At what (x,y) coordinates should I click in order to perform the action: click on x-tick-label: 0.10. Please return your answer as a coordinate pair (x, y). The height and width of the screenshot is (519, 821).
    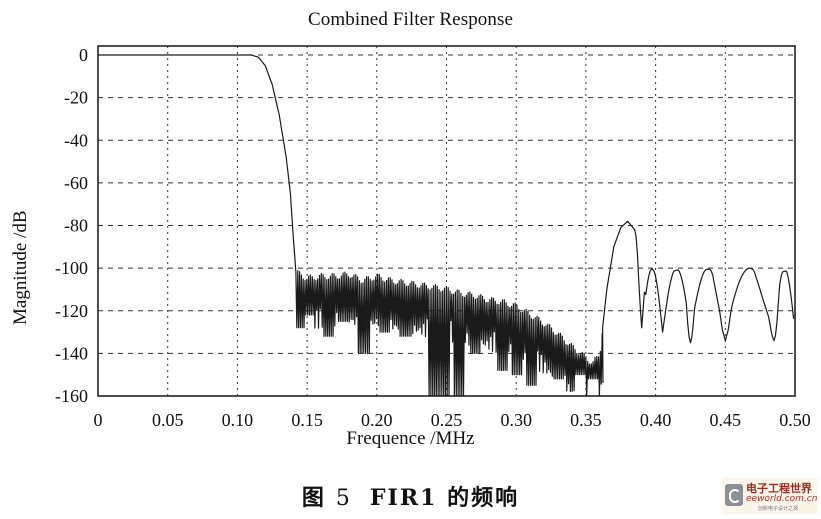
    Looking at the image, I should click on (238, 420).